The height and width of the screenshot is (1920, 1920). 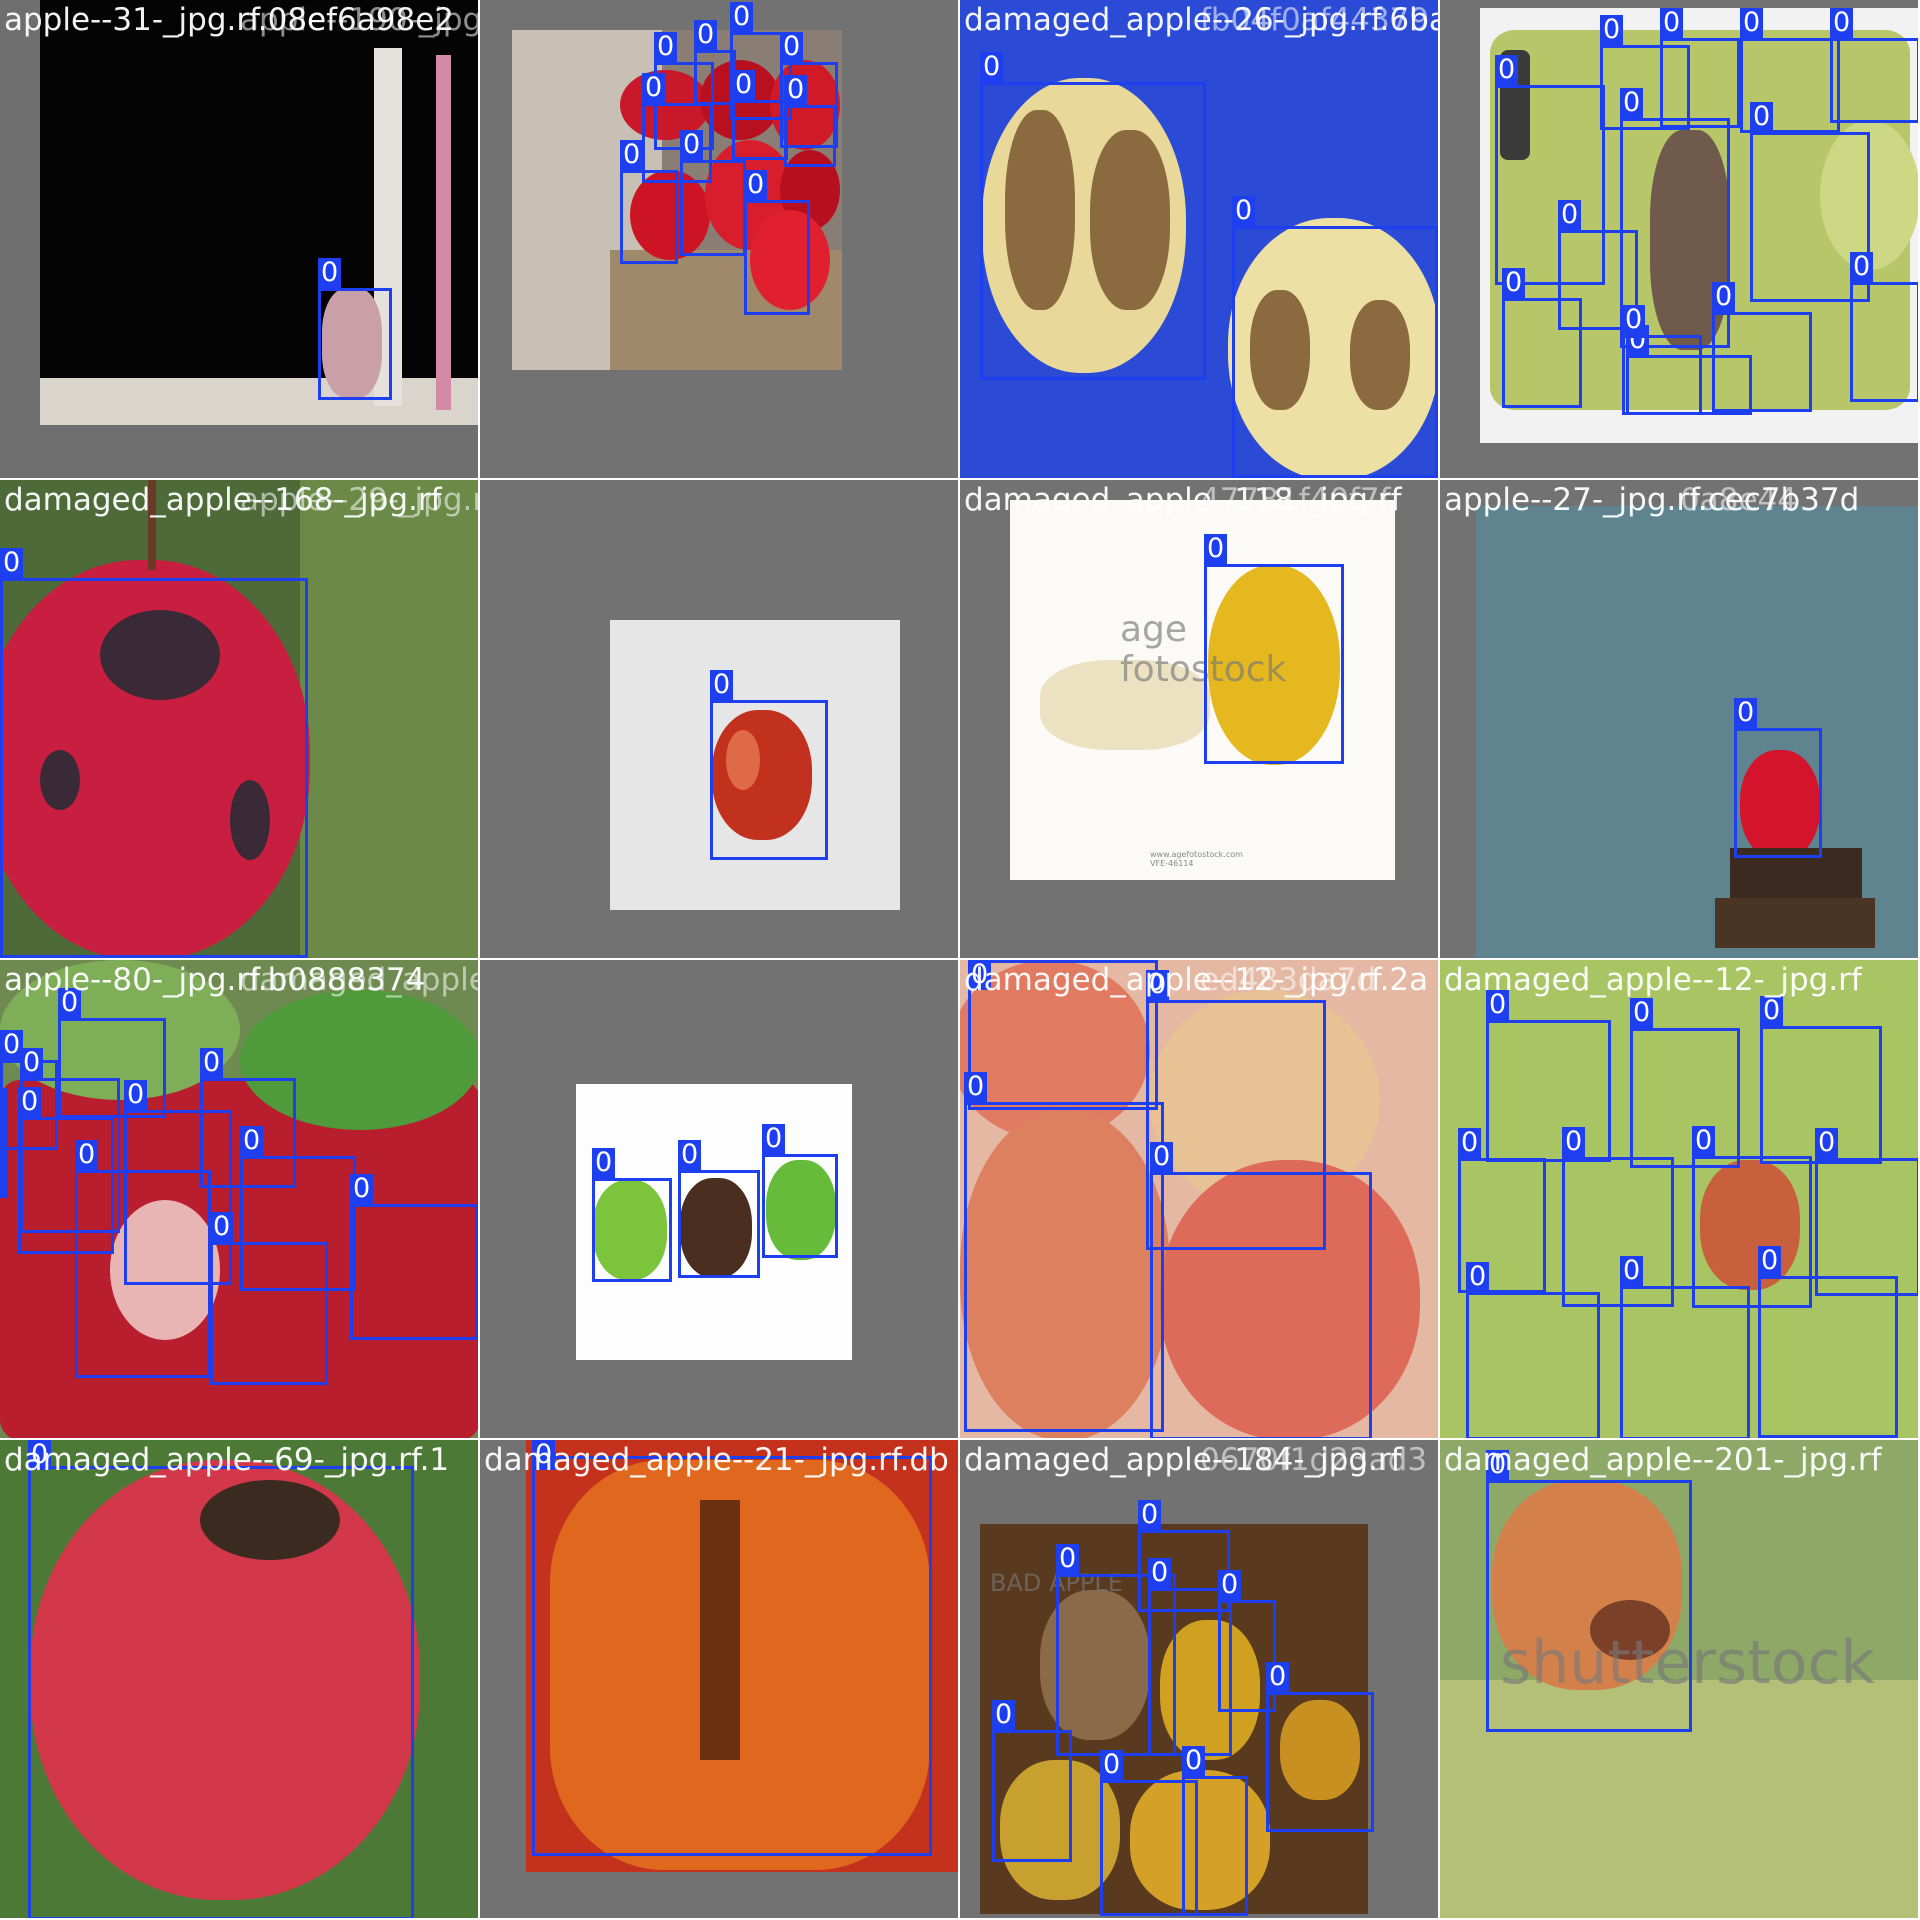 What do you see at coordinates (1680, 1200) in the screenshot?
I see `image-tile: 0 0 0 0 0 0 0 0 0 0 damaged_apple--12-_jpg.rf` at bounding box center [1680, 1200].